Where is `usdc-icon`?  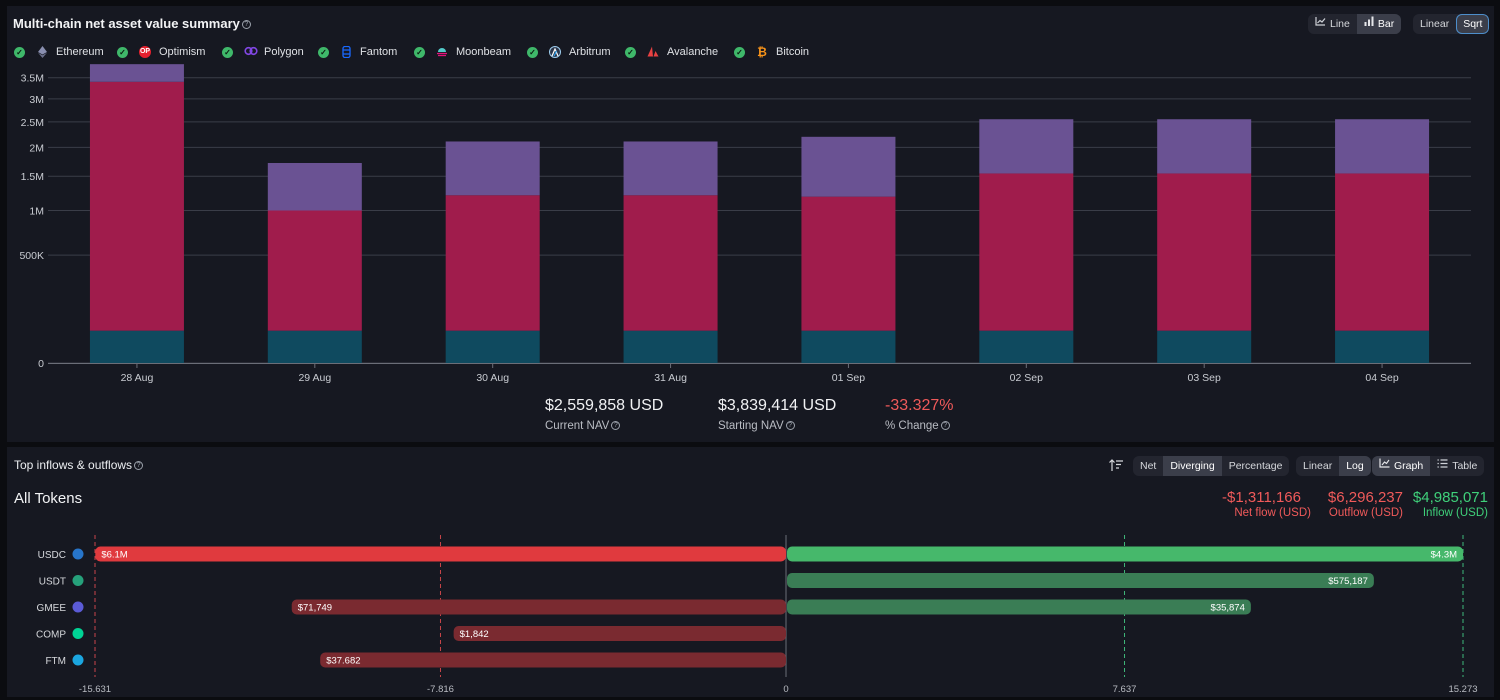 usdc-icon is located at coordinates (78, 554).